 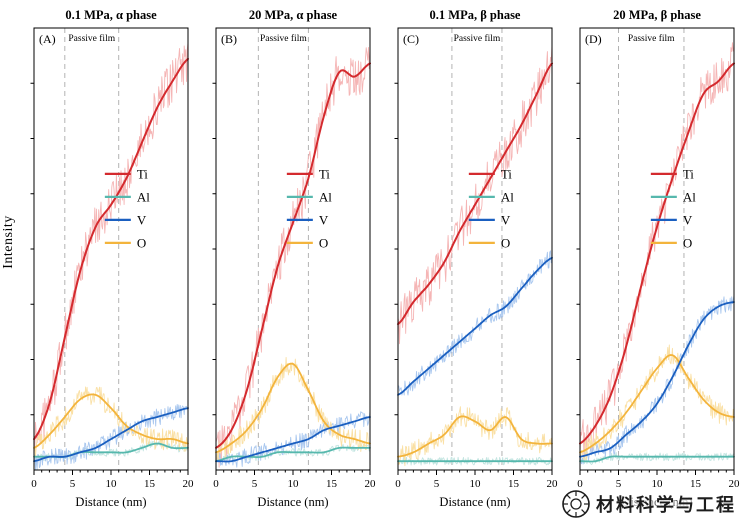 I want to click on series-Ti-raw-trace, so click(x=475, y=195).